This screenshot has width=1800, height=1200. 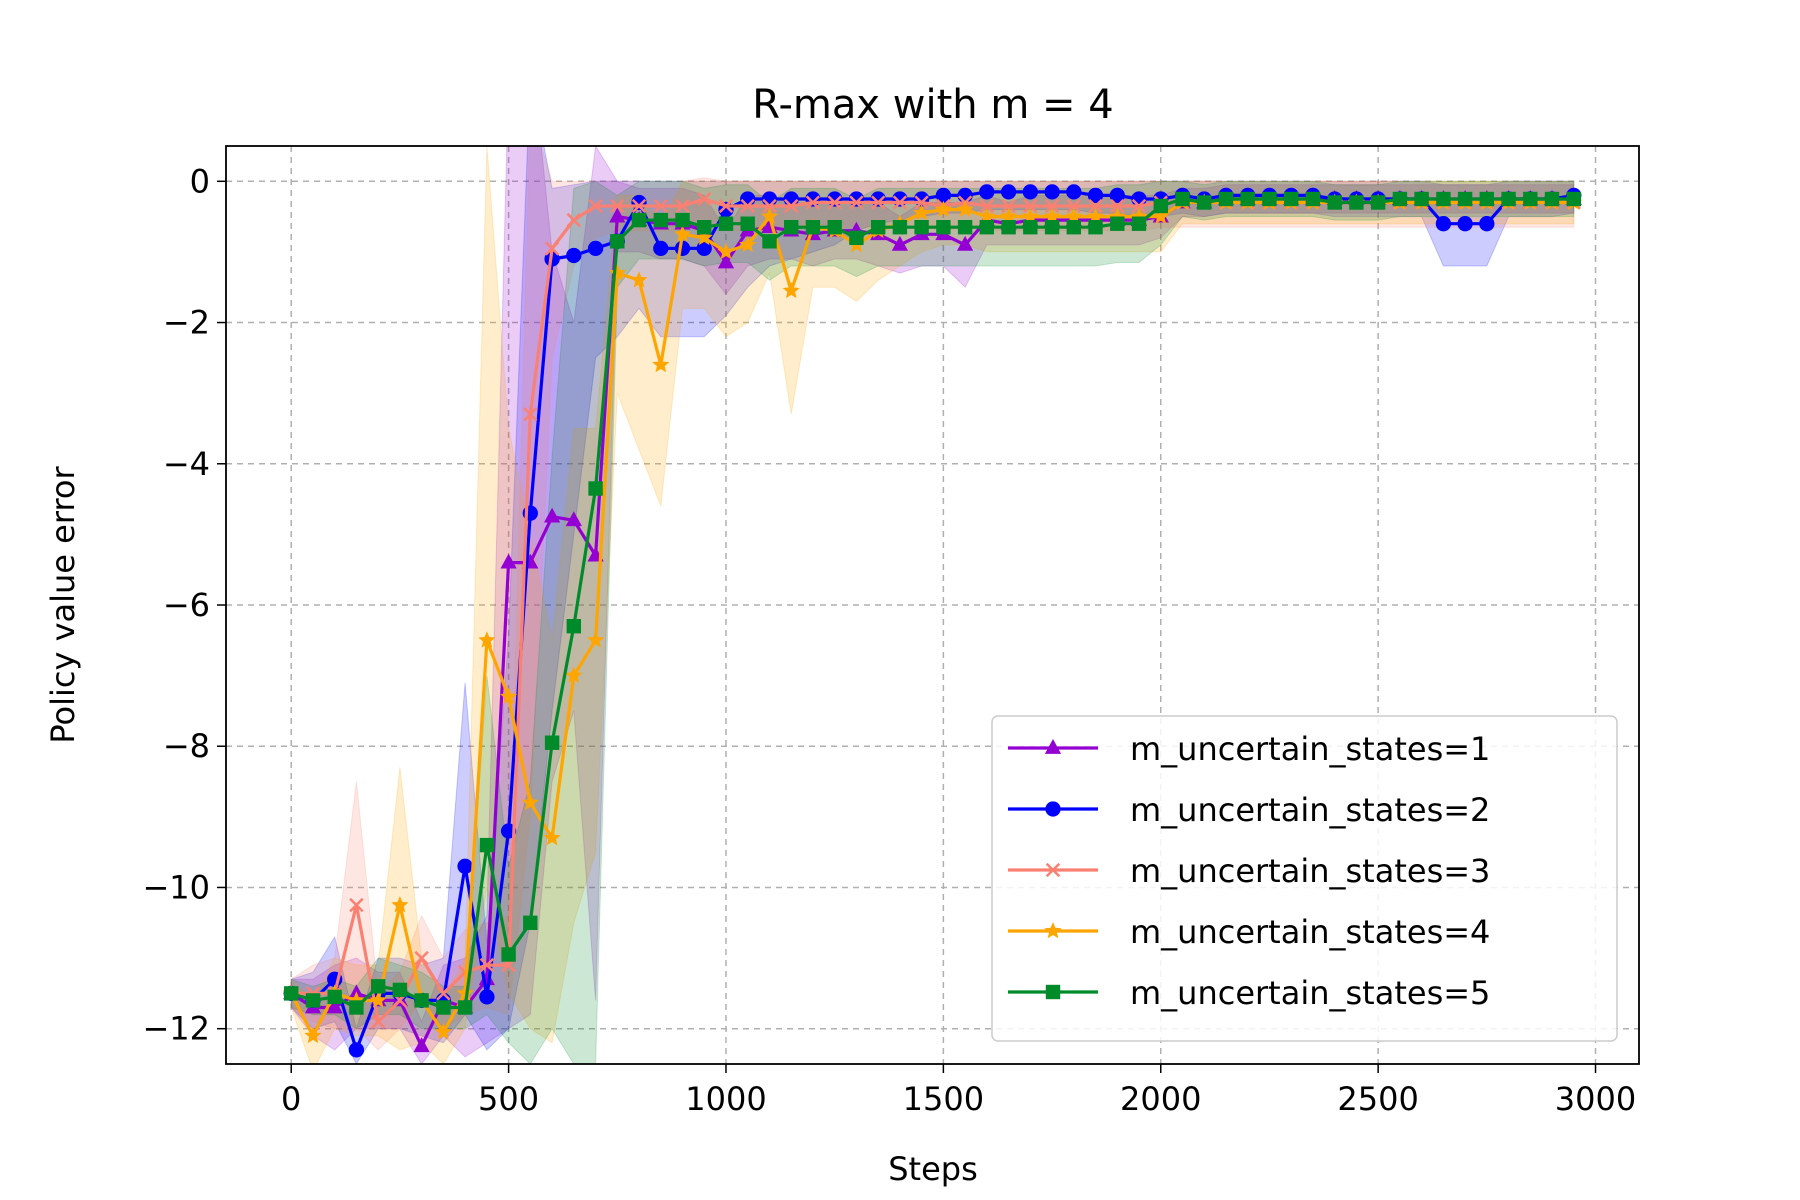 What do you see at coordinates (186, 464) in the screenshot?
I see `y-tick-label: −4` at bounding box center [186, 464].